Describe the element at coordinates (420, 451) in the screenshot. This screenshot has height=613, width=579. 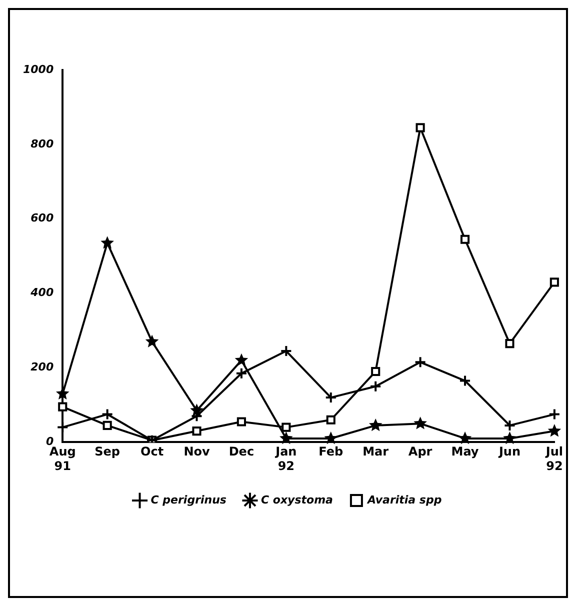
I see `x-tick-label: Apr` at that location.